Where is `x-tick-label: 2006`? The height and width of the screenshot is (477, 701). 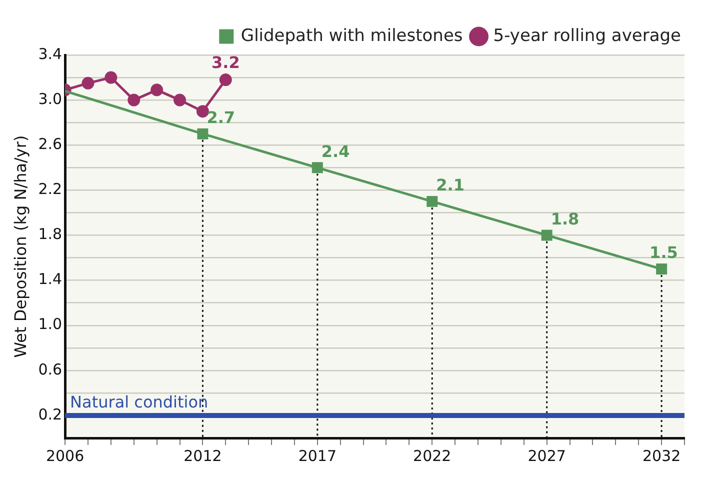 x-tick-label: 2006 is located at coordinates (65, 455).